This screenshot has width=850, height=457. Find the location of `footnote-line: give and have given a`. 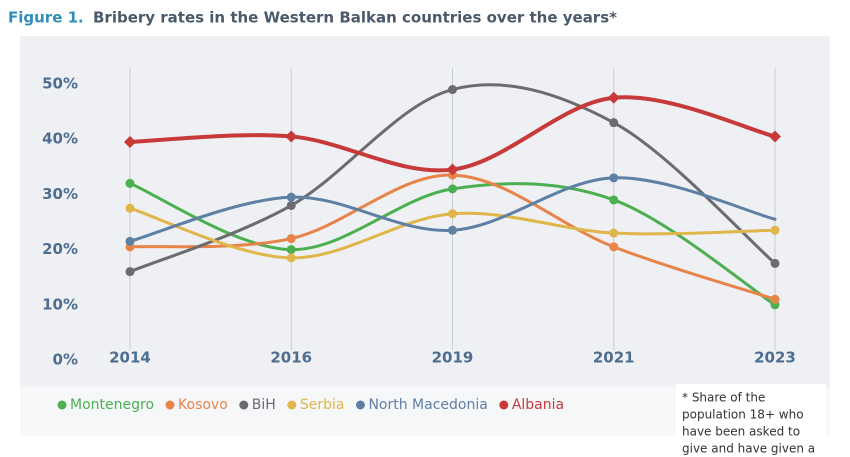

footnote-line: give and have given a is located at coordinates (748, 449).